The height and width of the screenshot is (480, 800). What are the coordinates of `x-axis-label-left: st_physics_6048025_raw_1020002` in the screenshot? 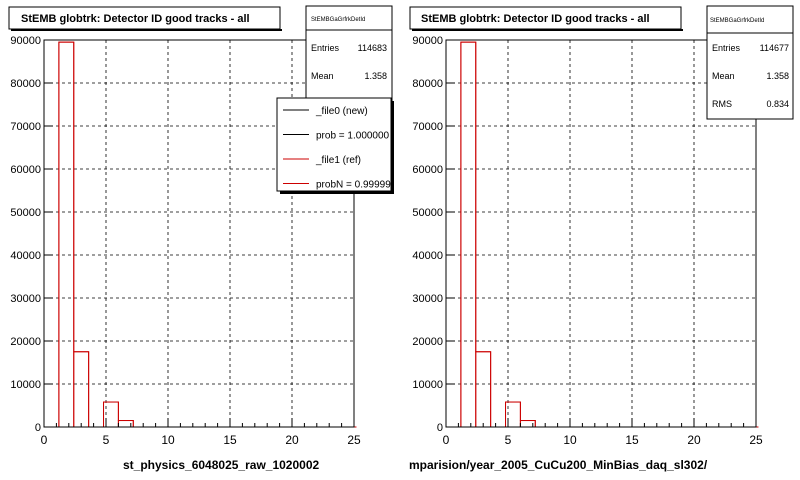 It's located at (221, 465).